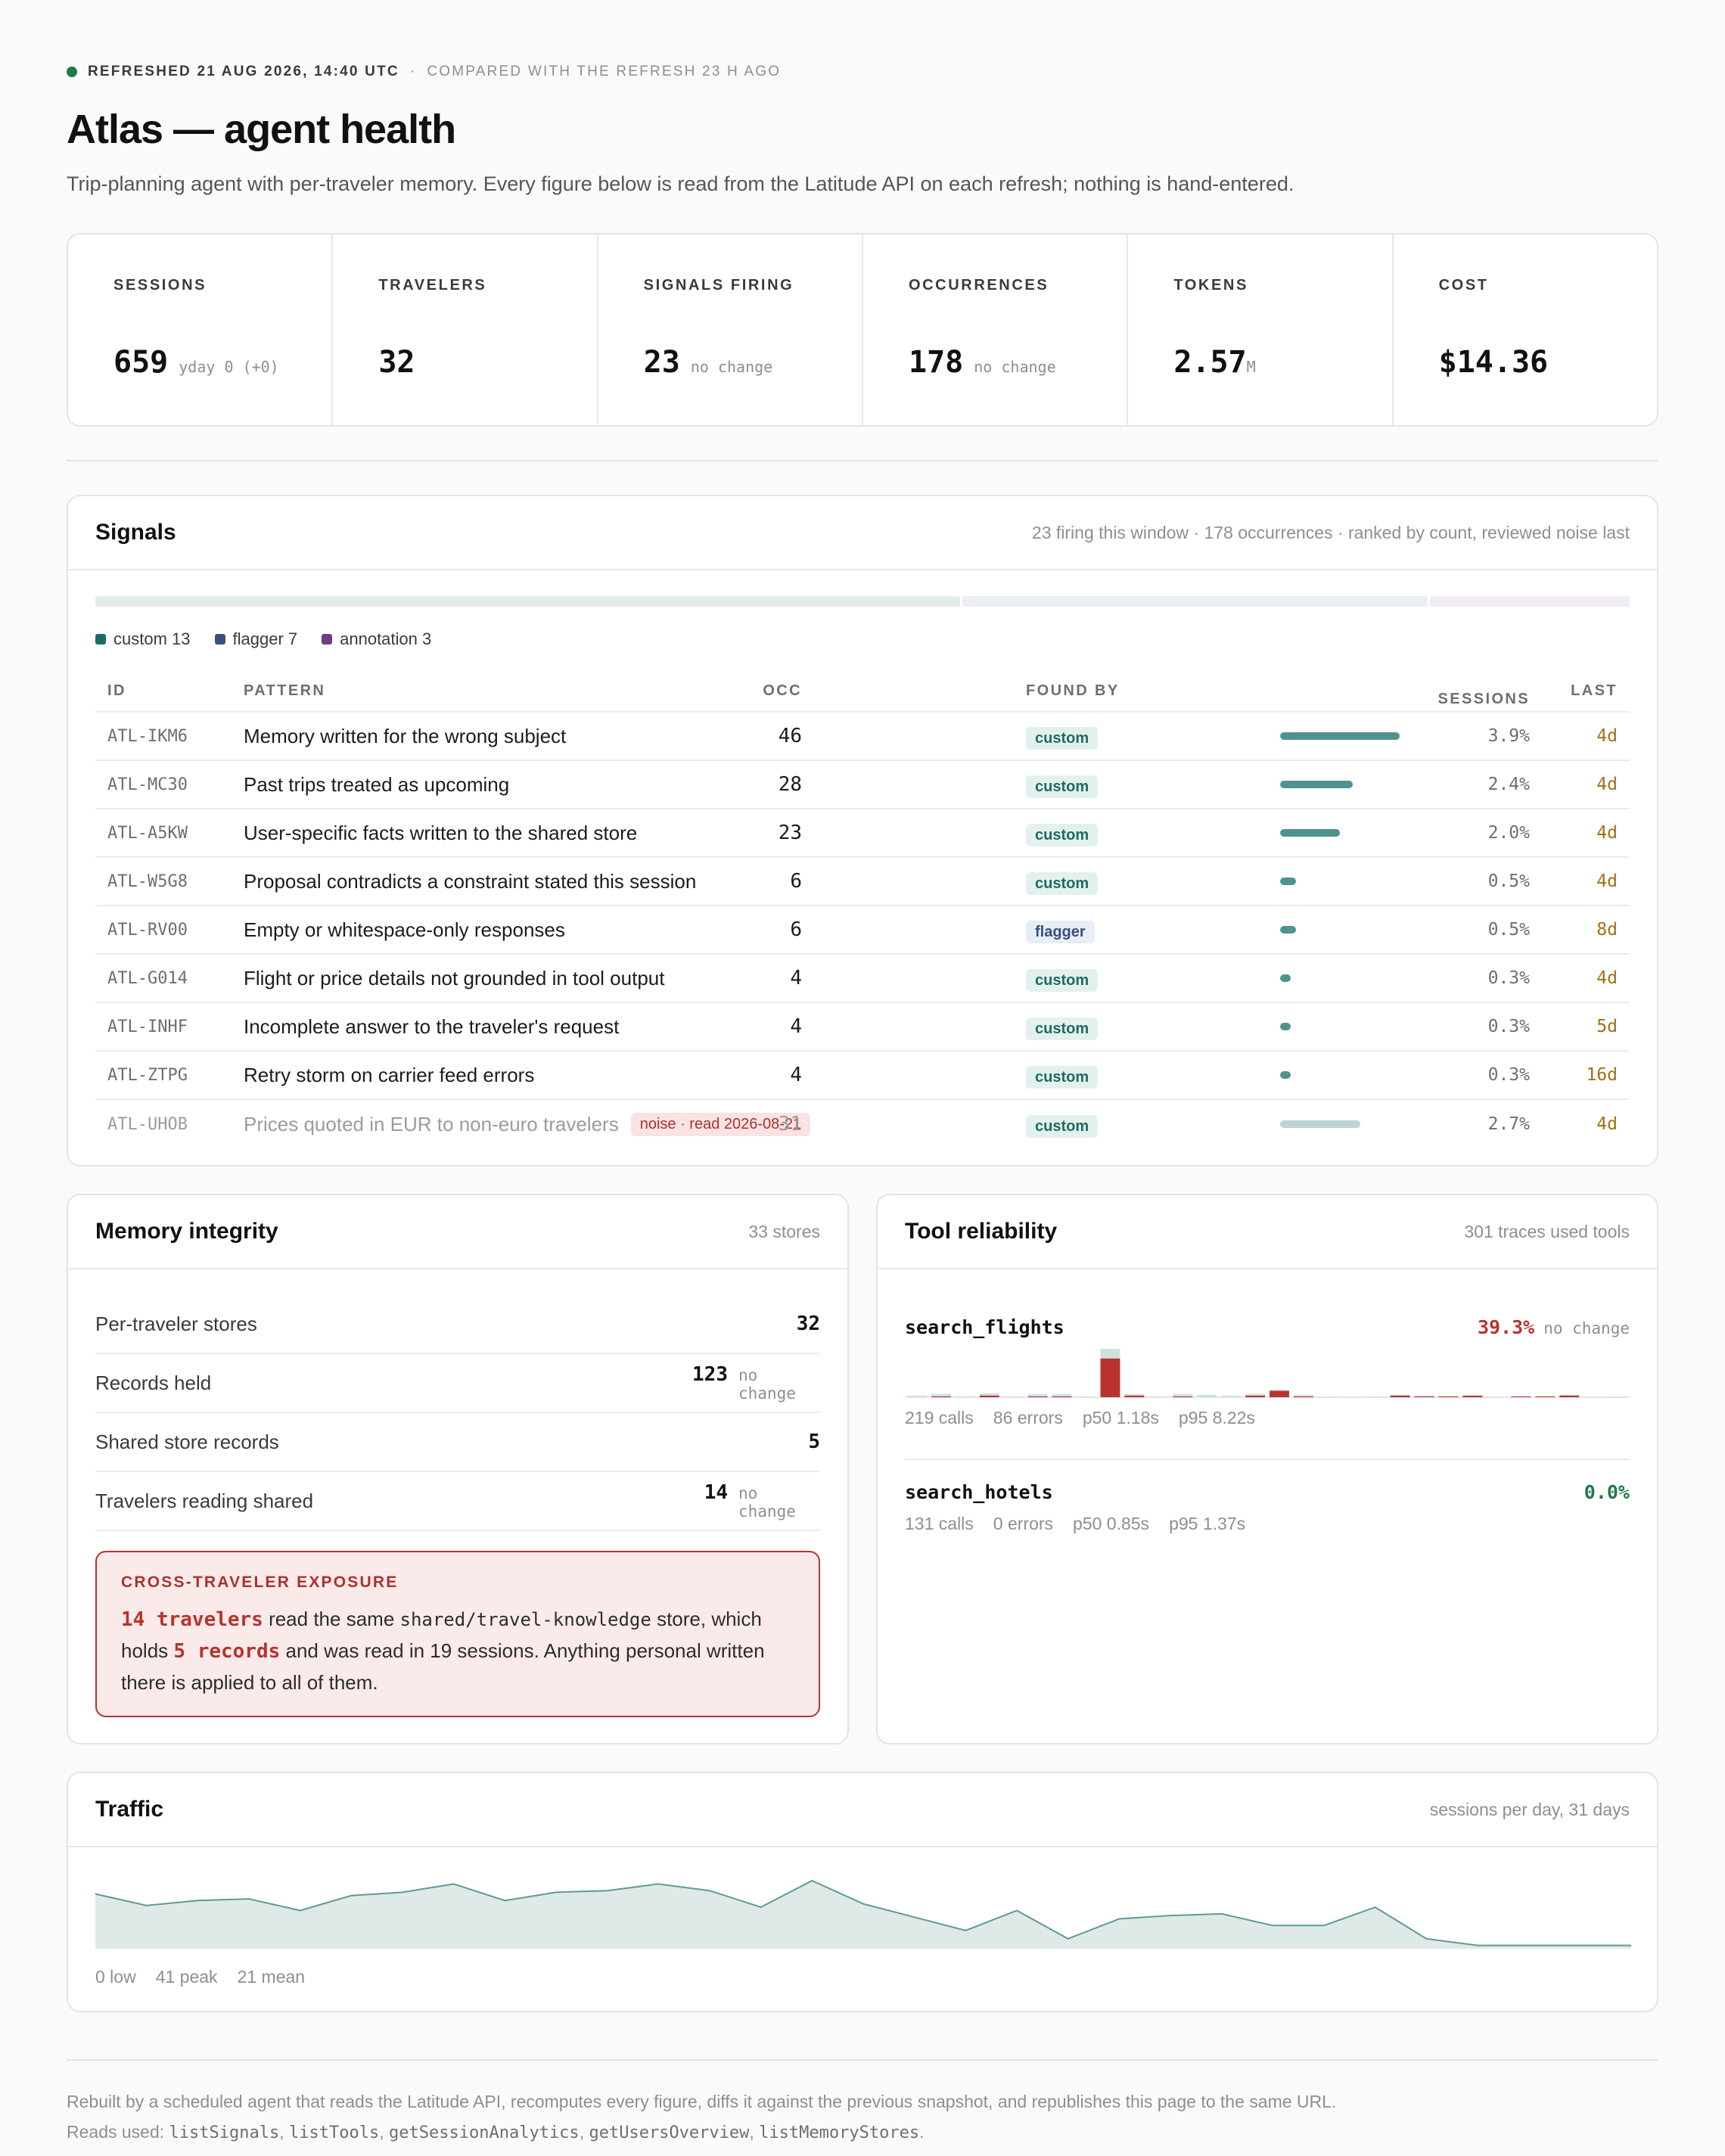 This screenshot has height=2156, width=1725. I want to click on table-header: ID PATTERN FOUND BY OCC SESSIONS LAST, so click(862, 691).